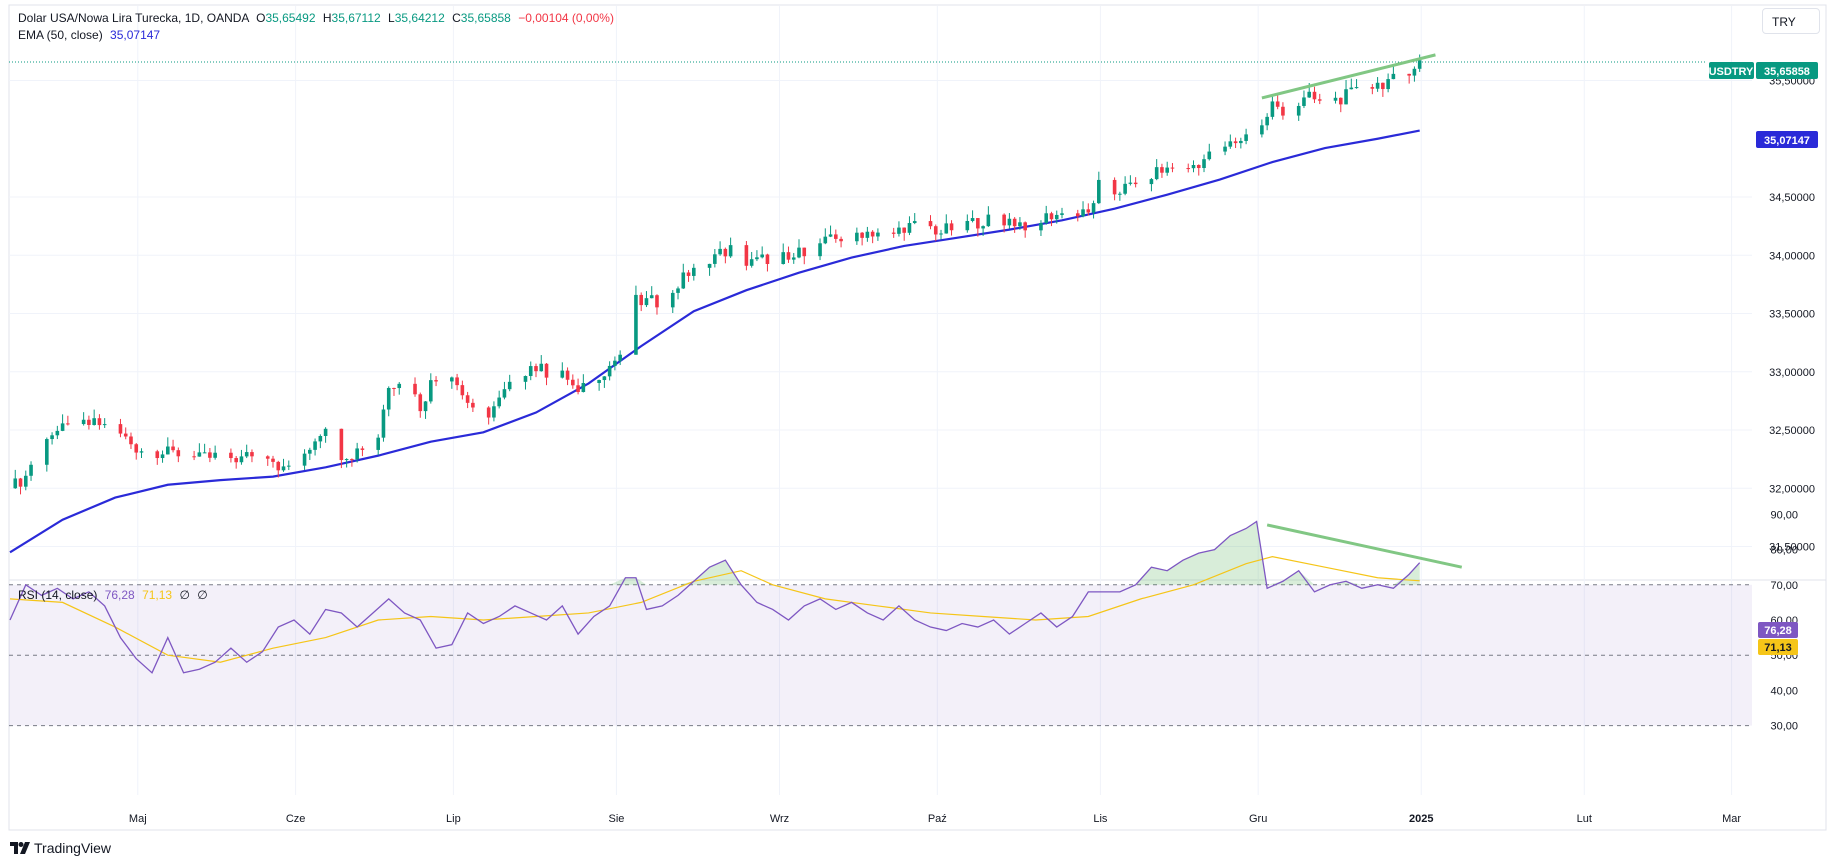 The width and height of the screenshot is (1835, 867). Describe the element at coordinates (1787, 139) in the screenshot. I see `ema-badge: 35,07147` at that location.